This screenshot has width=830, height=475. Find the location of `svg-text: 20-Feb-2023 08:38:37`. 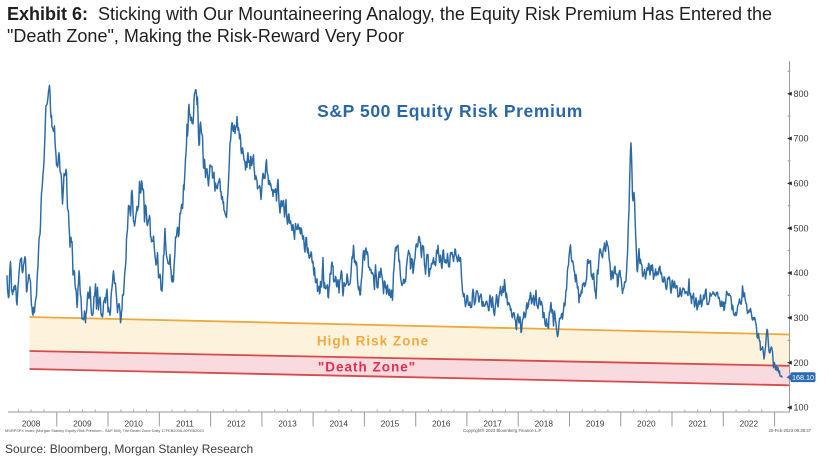

svg-text: 20-Feb-2023 08:38:37 is located at coordinates (789, 430).